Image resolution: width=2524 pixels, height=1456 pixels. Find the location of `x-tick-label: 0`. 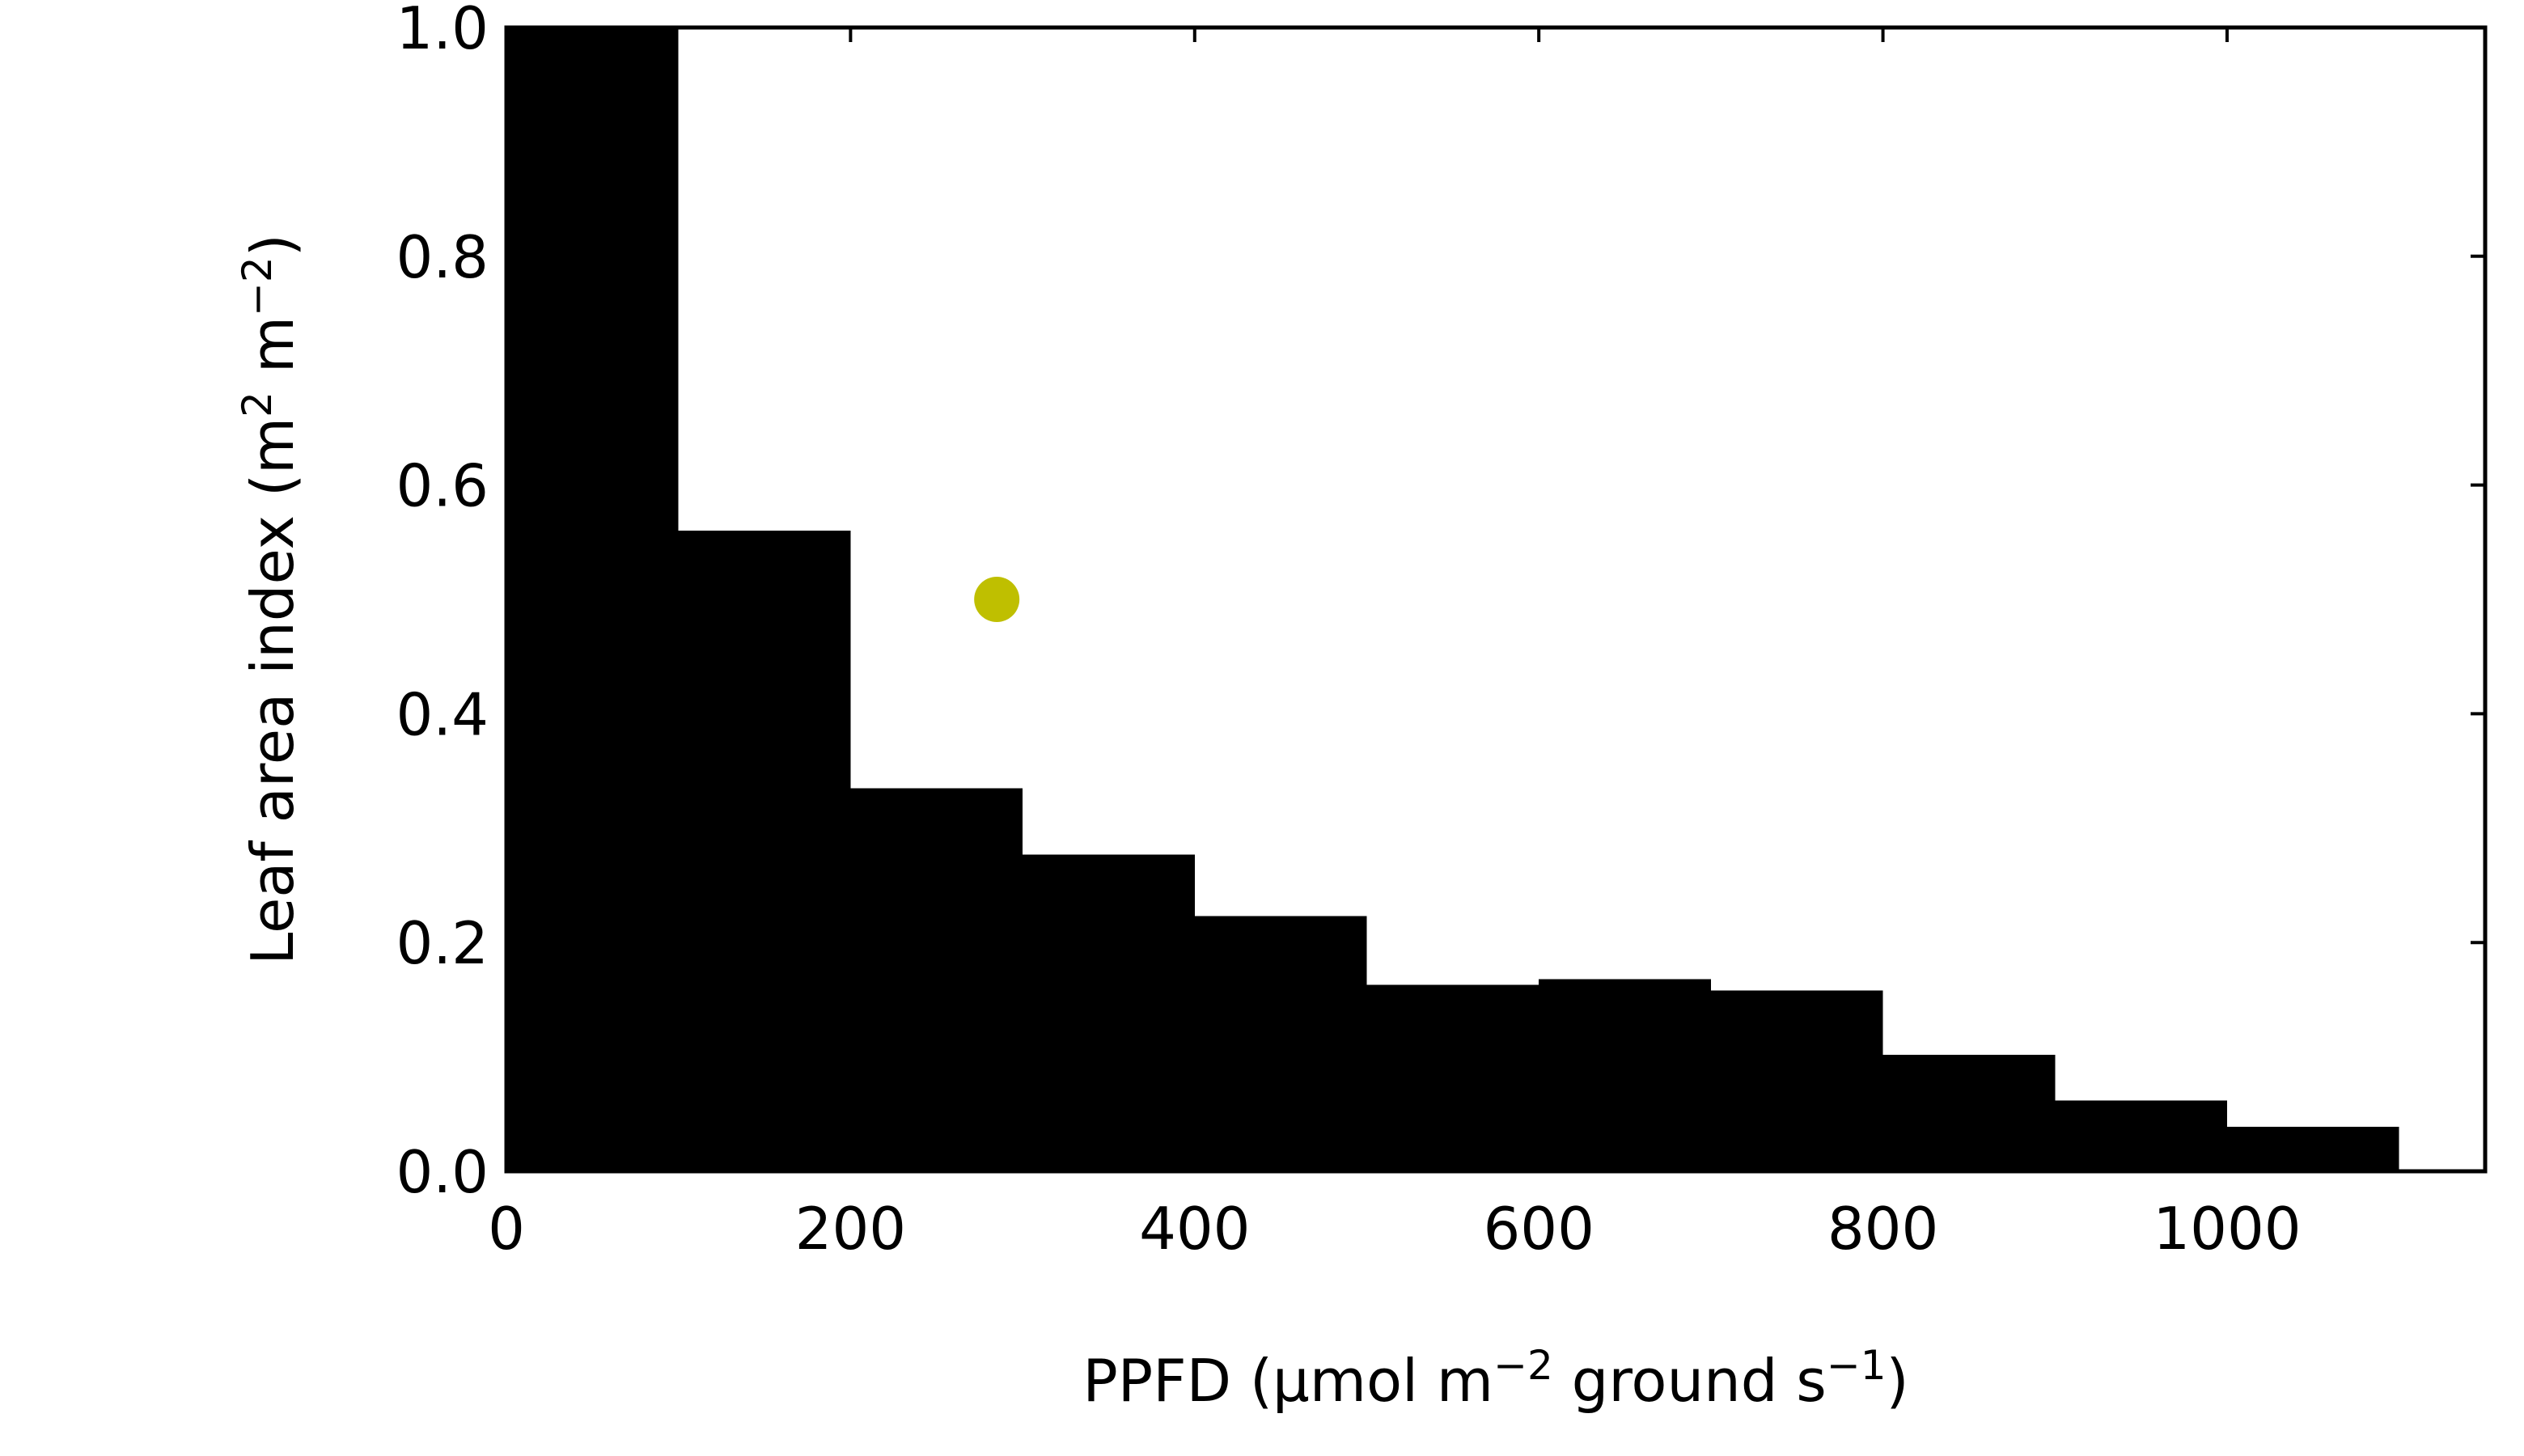

x-tick-label: 0 is located at coordinates (506, 1229).